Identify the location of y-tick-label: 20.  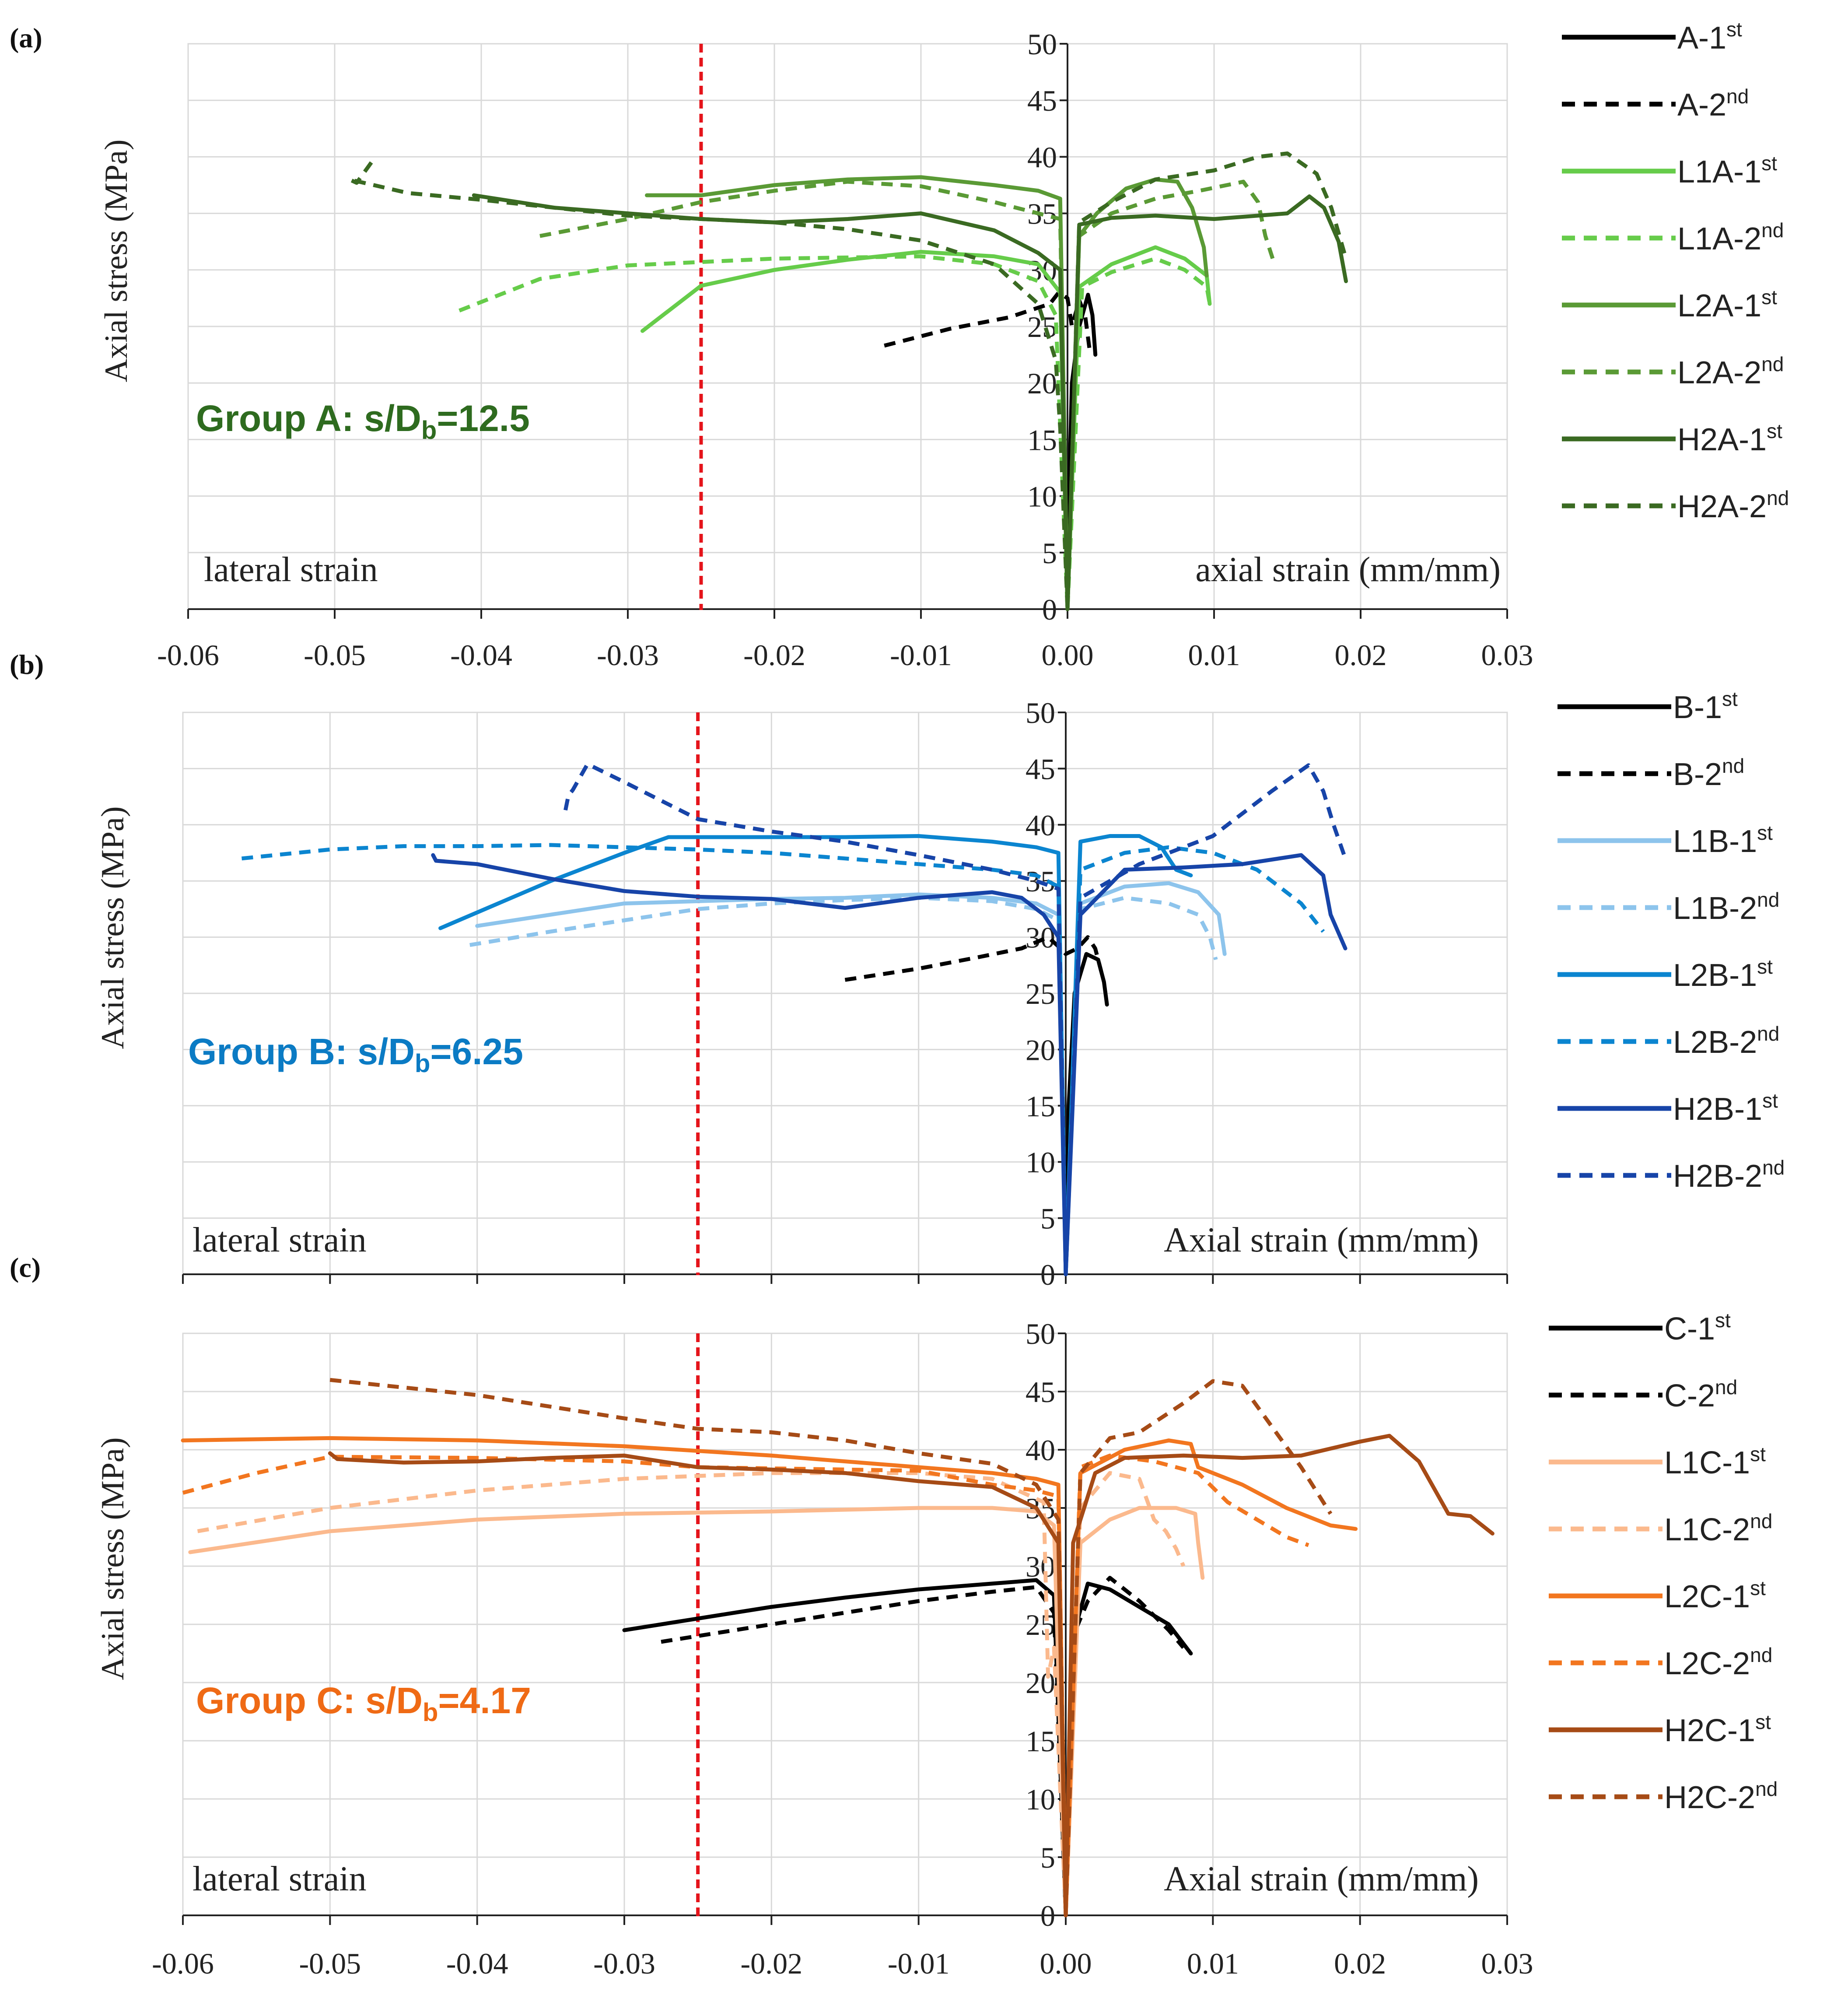
(1042, 383).